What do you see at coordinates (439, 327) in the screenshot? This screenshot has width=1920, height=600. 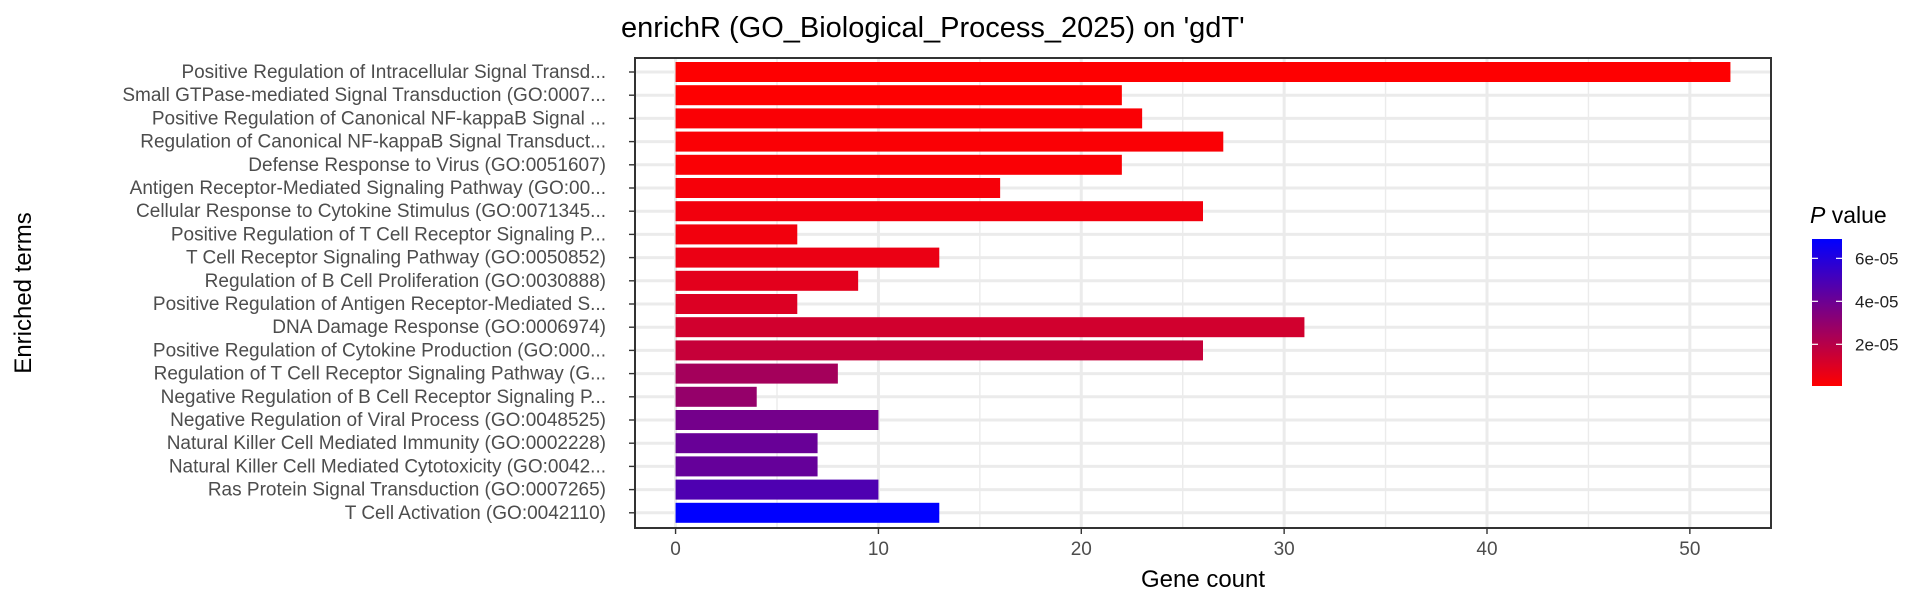 I see `y-tick-label: DNA Damage Response (GO:0006974)` at bounding box center [439, 327].